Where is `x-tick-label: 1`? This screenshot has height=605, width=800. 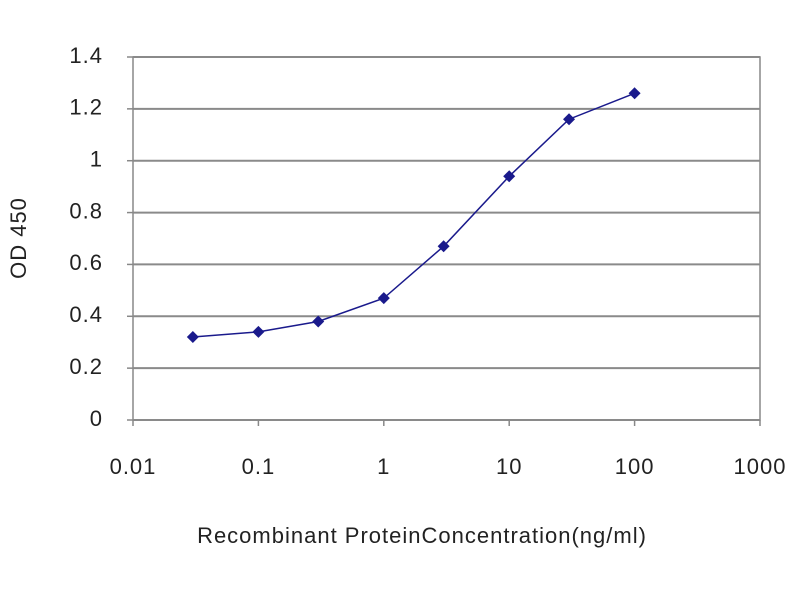 x-tick-label: 1 is located at coordinates (383, 466).